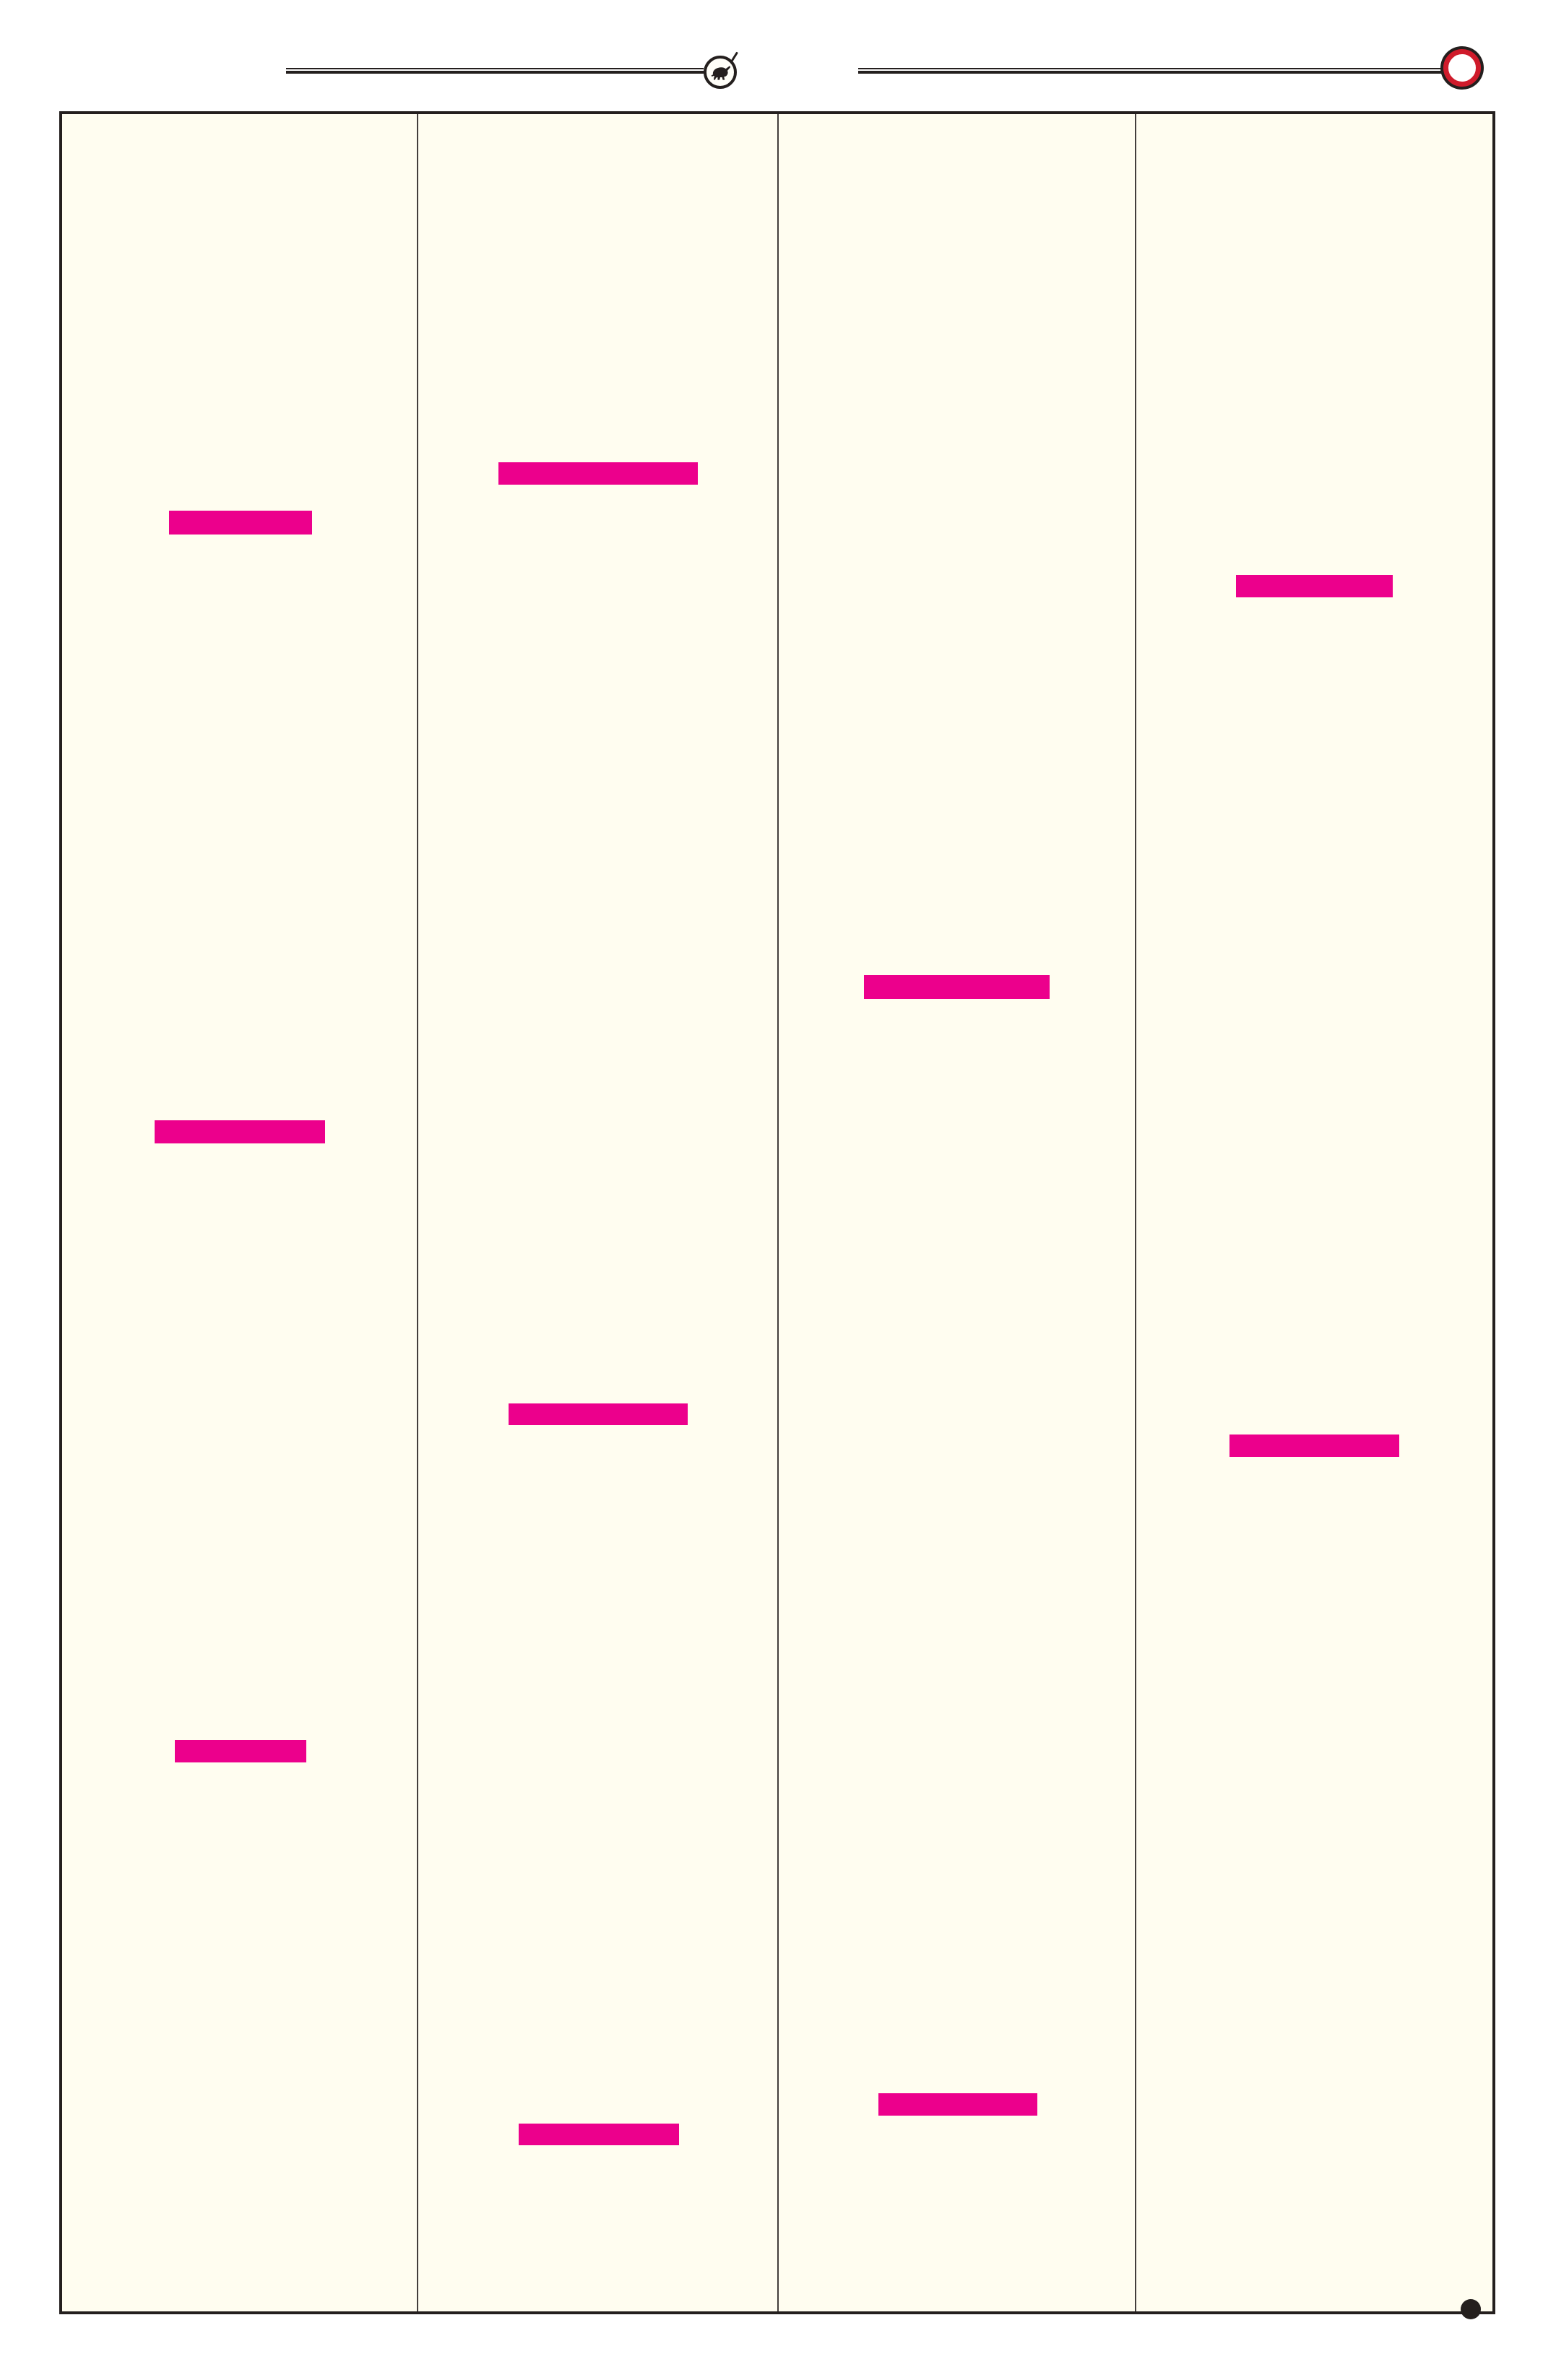 Image resolution: width=1543 pixels, height=2380 pixels. Describe the element at coordinates (721, 73) in the screenshot. I see `bull-icon` at that location.